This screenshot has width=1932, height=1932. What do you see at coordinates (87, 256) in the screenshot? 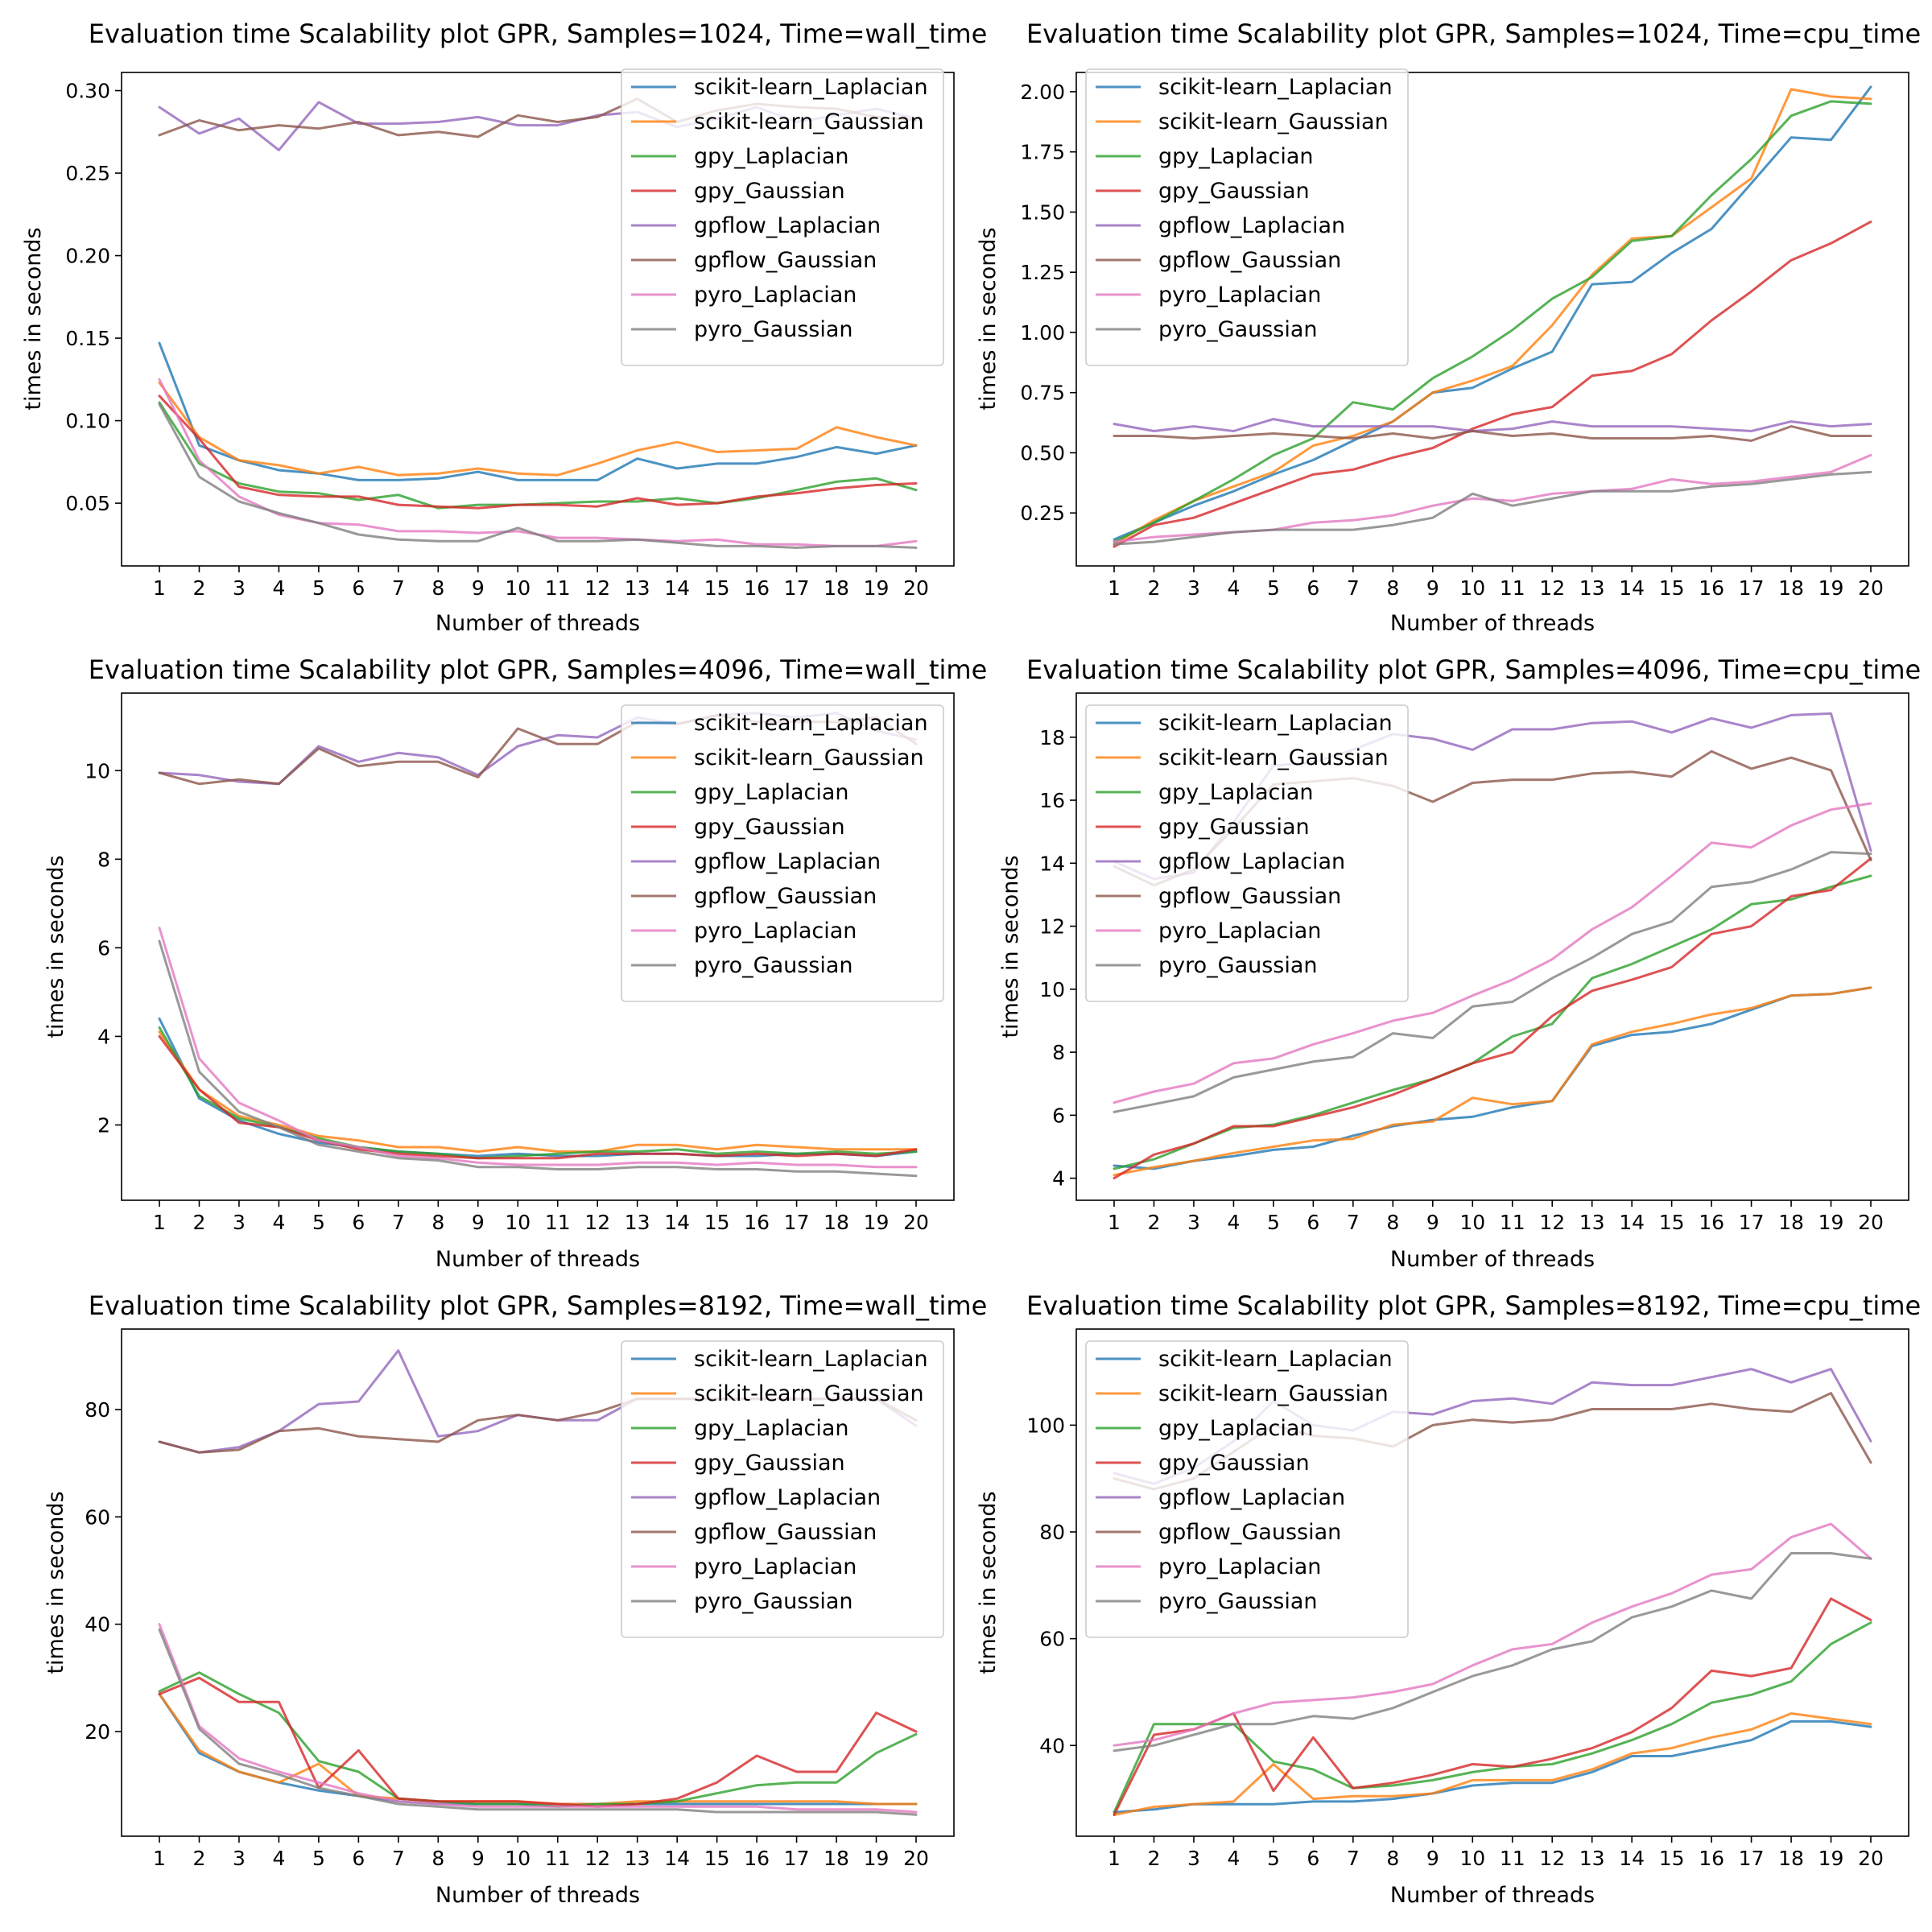
I see `y-tick-label: 0.20` at bounding box center [87, 256].